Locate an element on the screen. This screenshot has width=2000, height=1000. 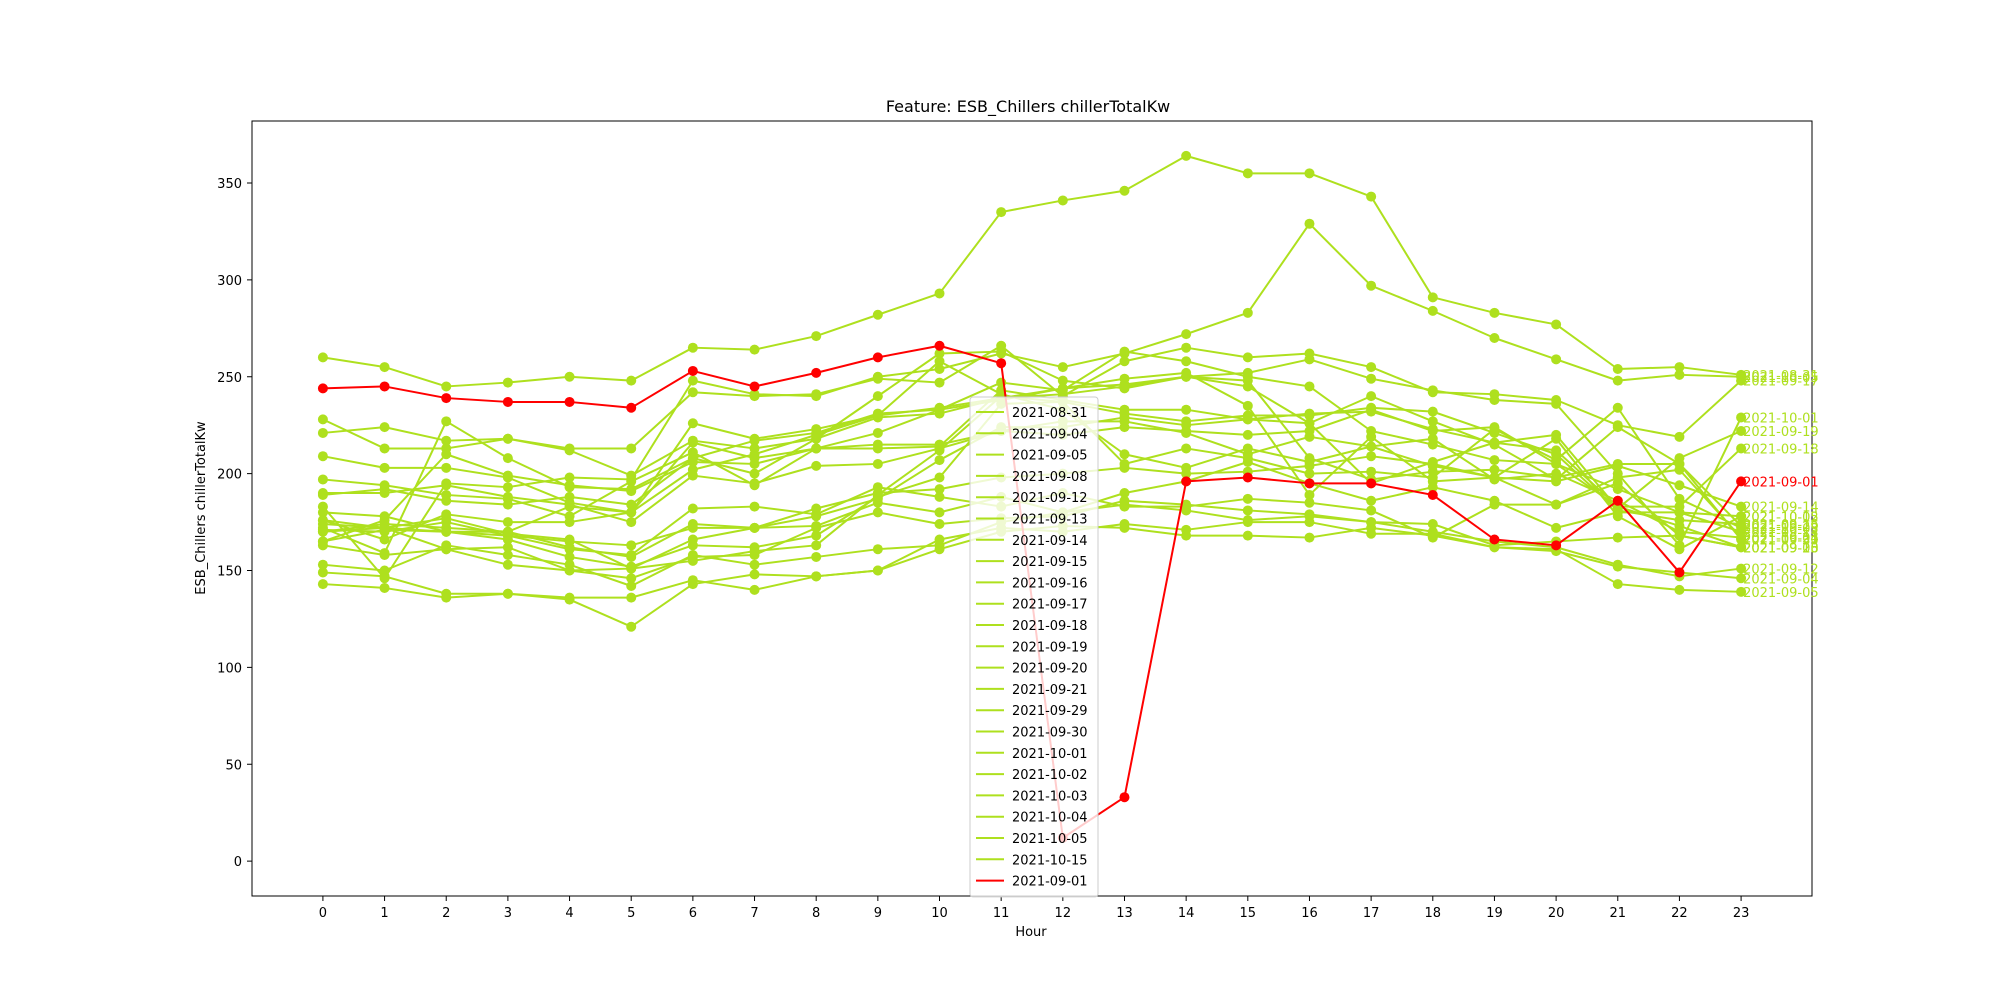
end-label: 2021-09-12 is located at coordinates (1781, 570).